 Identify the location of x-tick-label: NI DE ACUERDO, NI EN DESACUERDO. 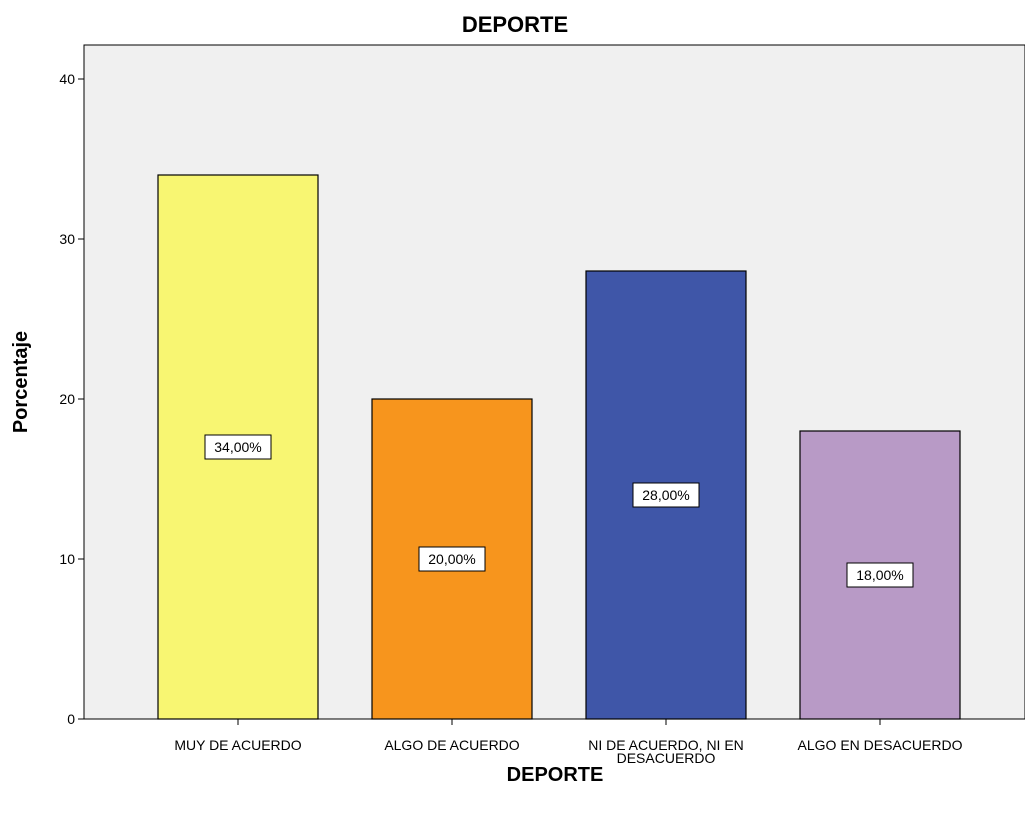
(666, 751).